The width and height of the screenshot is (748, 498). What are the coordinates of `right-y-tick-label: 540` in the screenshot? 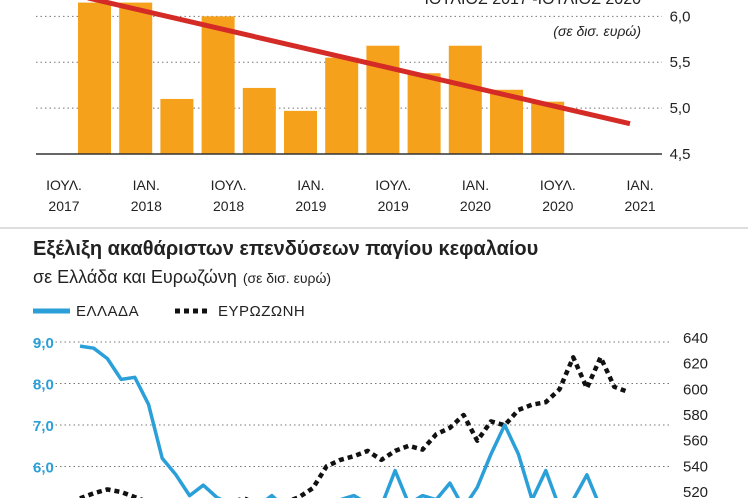 It's located at (695, 466).